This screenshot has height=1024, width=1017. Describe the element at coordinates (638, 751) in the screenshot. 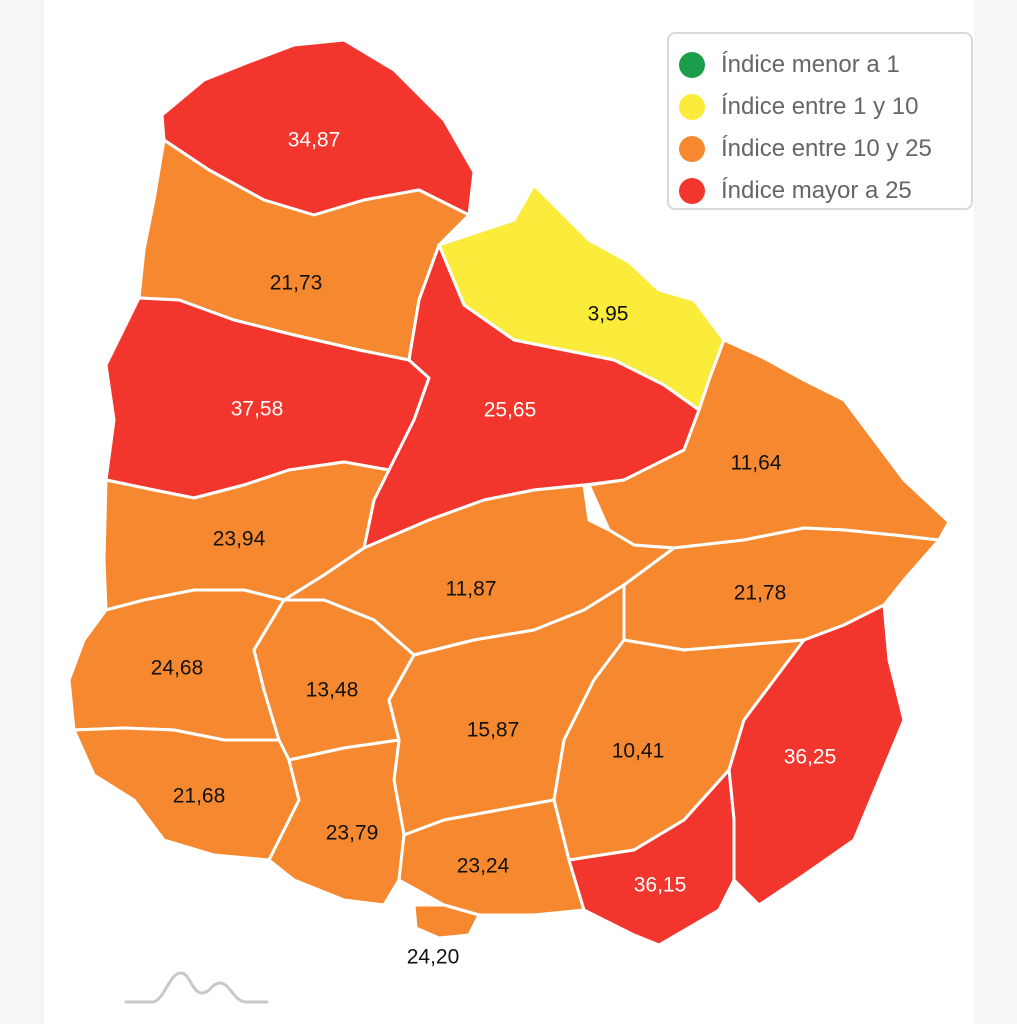

I see `label-lavalleja: 10,41` at that location.